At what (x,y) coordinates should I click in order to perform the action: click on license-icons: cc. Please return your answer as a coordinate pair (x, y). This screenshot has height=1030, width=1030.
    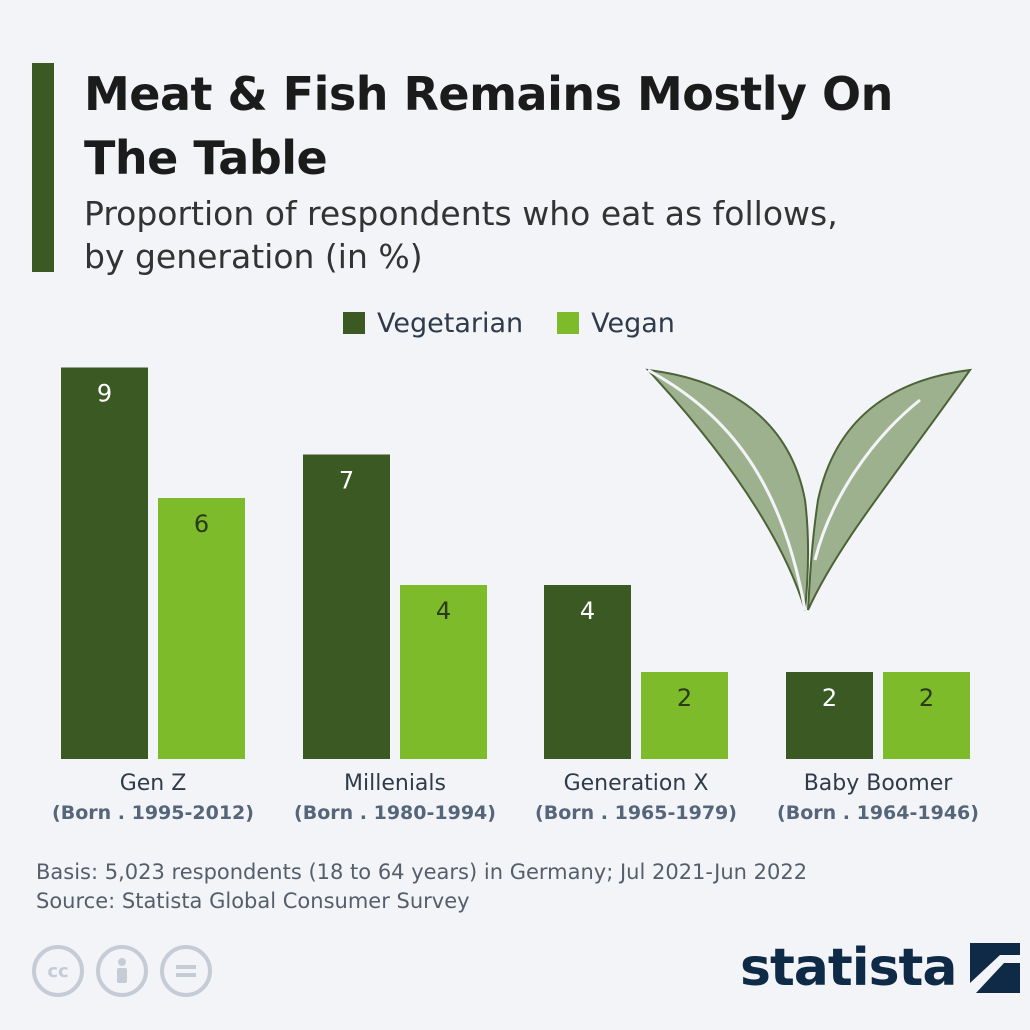
    Looking at the image, I should click on (128, 971).